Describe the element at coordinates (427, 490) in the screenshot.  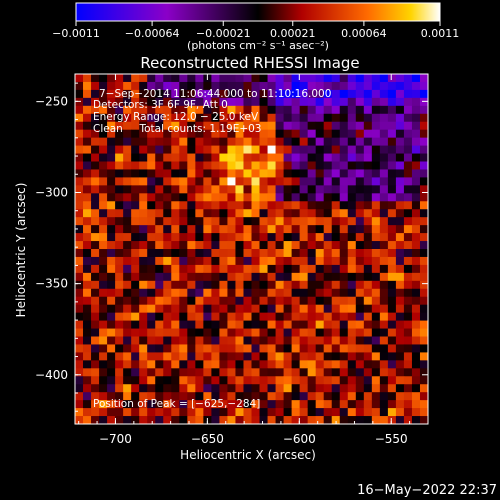
I see `footer-timestamp: 16−May−2022 22:37` at that location.